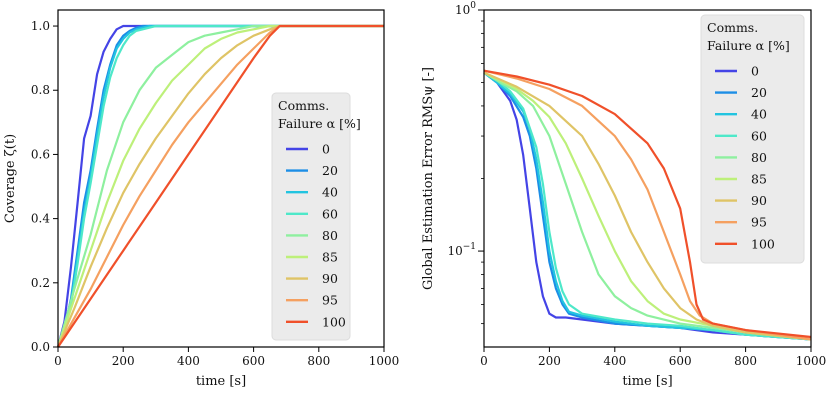 This screenshot has height=400, width=831. Describe the element at coordinates (40, 154) in the screenshot. I see `y-tick-label: 0.6` at that location.